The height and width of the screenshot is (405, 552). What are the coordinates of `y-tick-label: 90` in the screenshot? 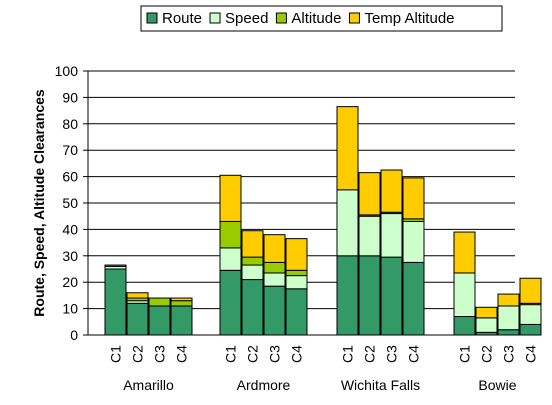 It's located at (70, 97).